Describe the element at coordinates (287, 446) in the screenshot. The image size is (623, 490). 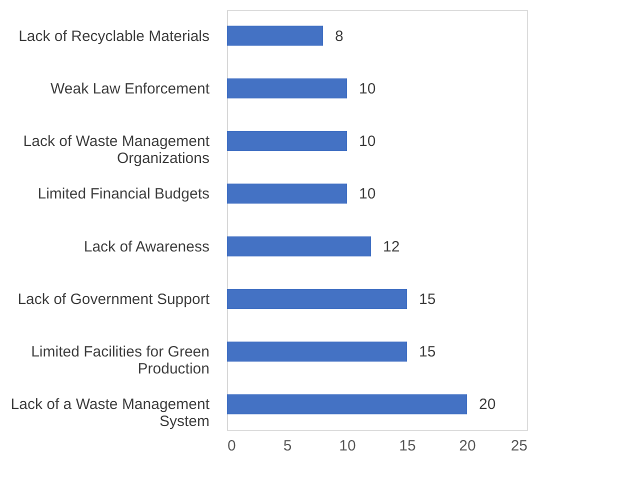
I see `x-tick-label: 5` at that location.